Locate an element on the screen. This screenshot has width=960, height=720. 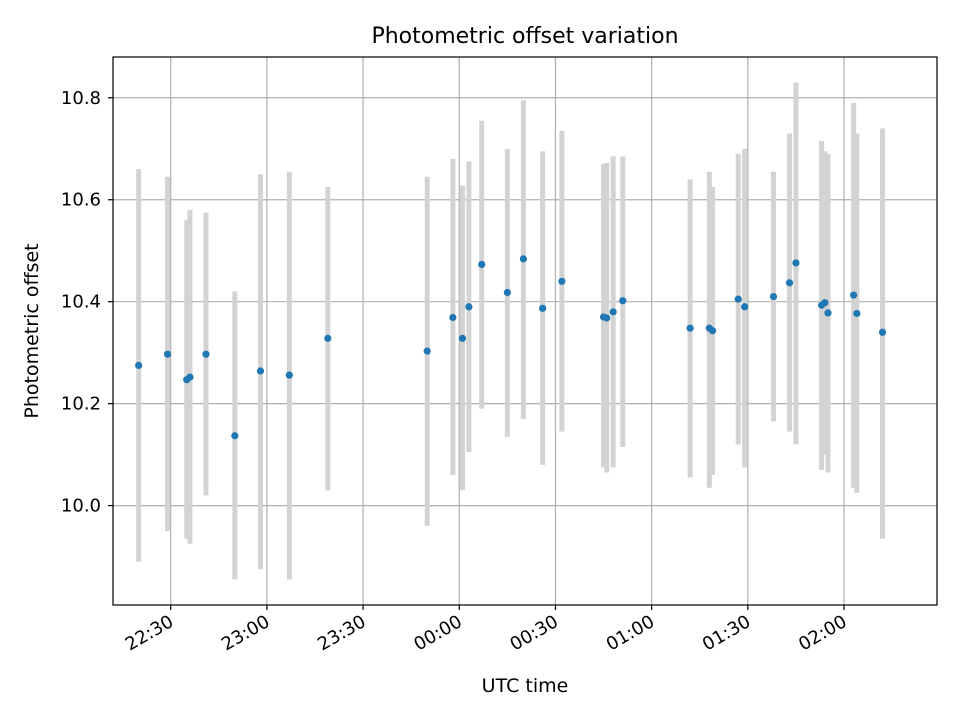
y-tick-label: 10.2 is located at coordinates (81, 404).